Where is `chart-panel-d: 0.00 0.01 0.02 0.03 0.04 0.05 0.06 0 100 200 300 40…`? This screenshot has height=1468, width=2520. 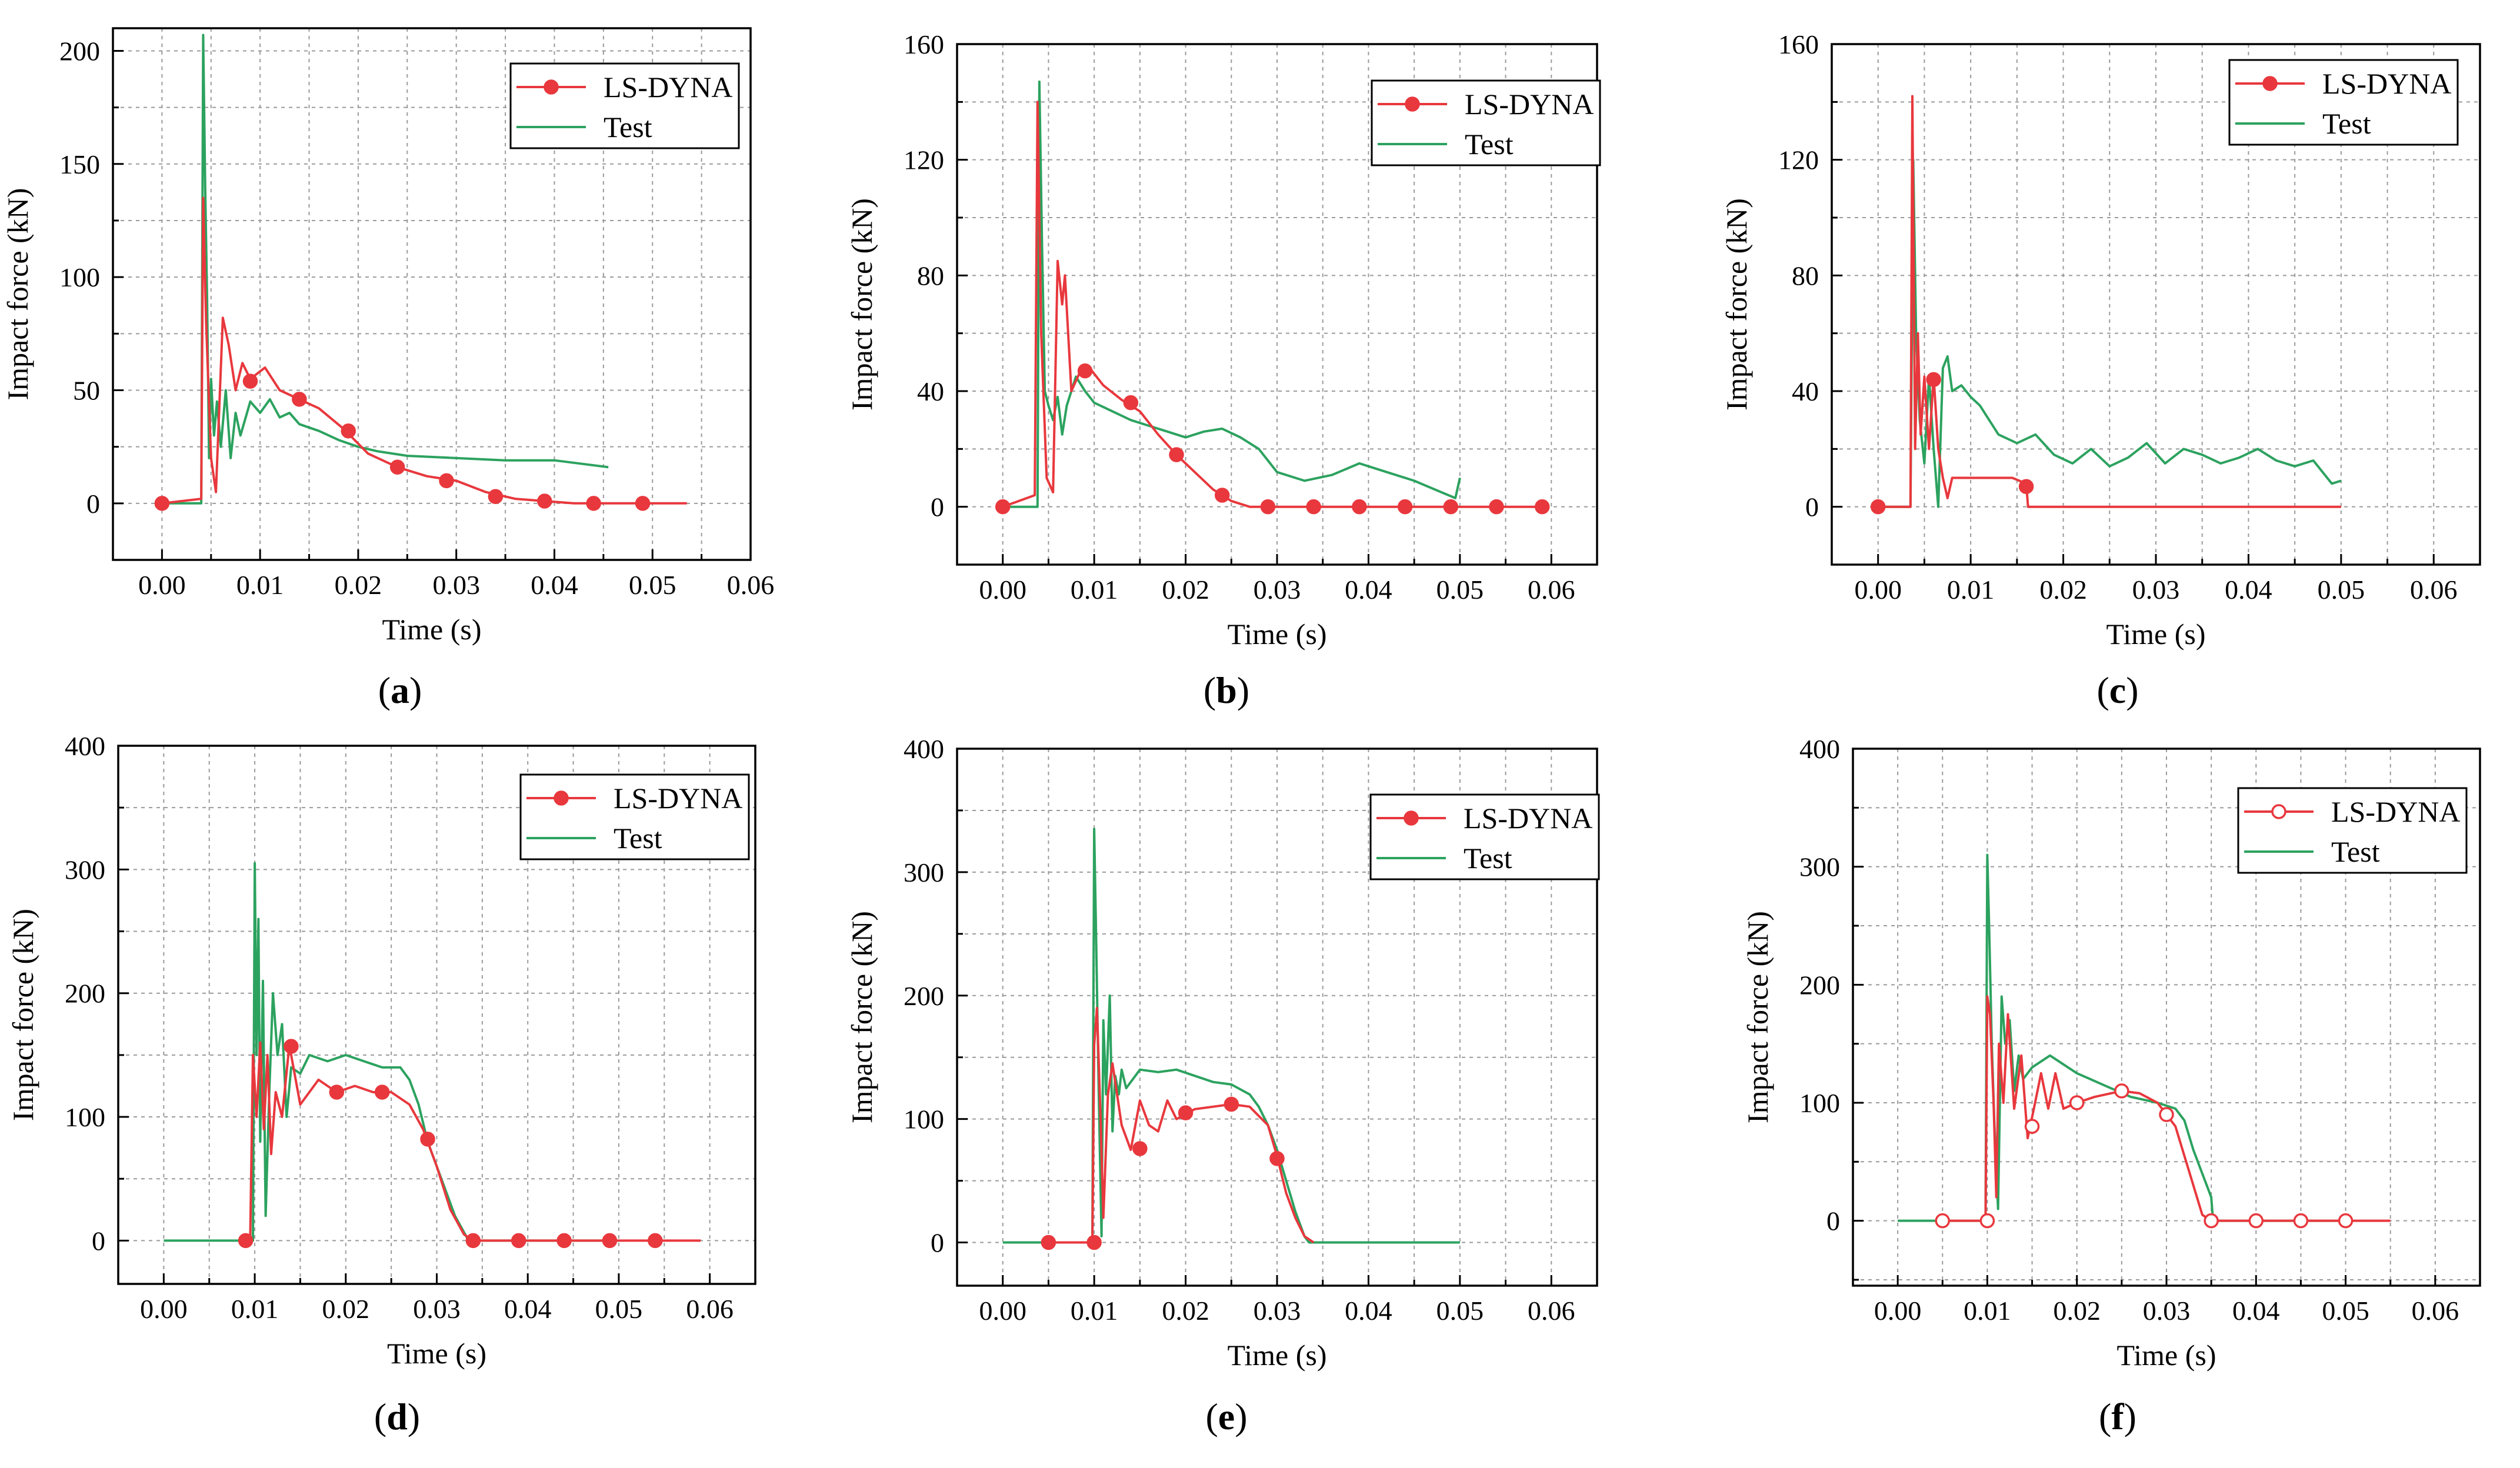
chart-panel-d: 0.00 0.01 0.02 0.03 0.04 0.05 0.06 0 100 200 300 40… is located at coordinates (381, 1084).